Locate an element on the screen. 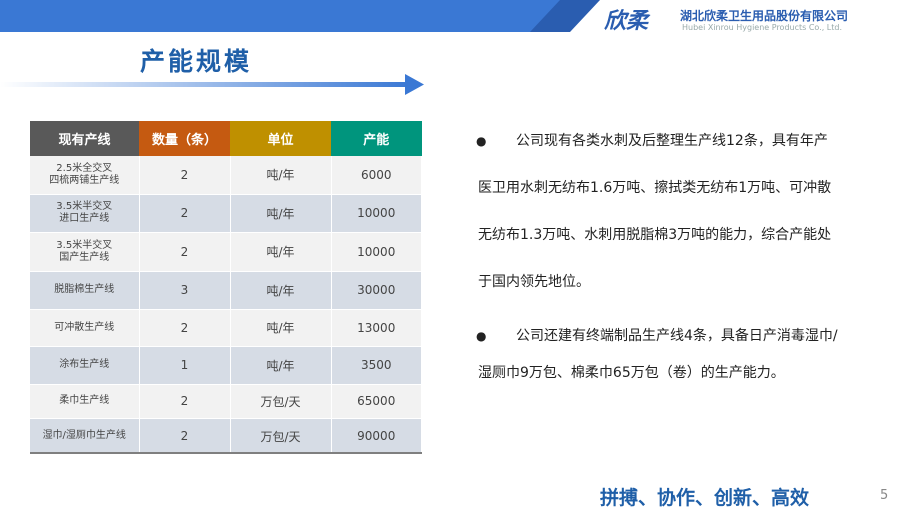 Image resolution: width=900 pixels, height=510 pixels. cell-line-name: 3.5米半交叉 国产生产线 is located at coordinates (85, 252).